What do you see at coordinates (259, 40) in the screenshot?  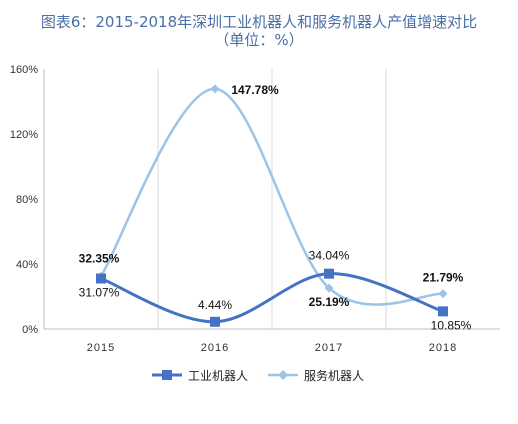 I see `chart-subtitle: （单位：%）` at bounding box center [259, 40].